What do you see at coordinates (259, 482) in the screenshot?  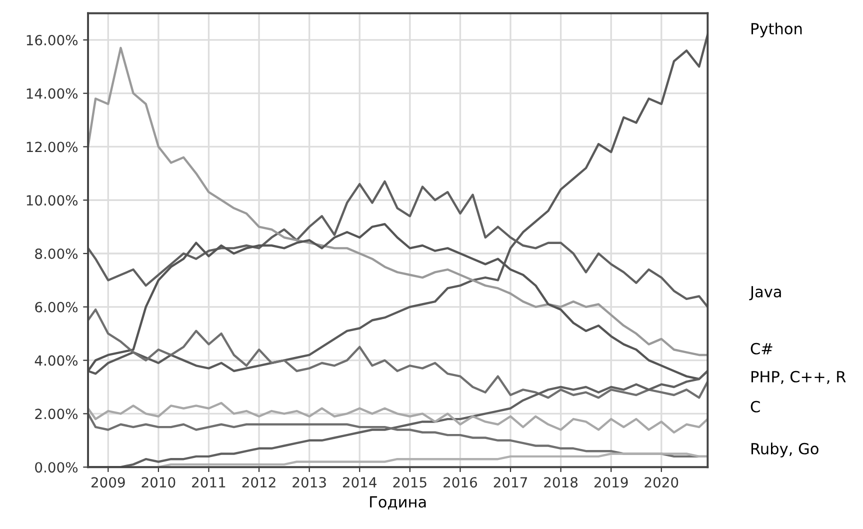 I see `x-tick-label: 2012` at bounding box center [259, 482].